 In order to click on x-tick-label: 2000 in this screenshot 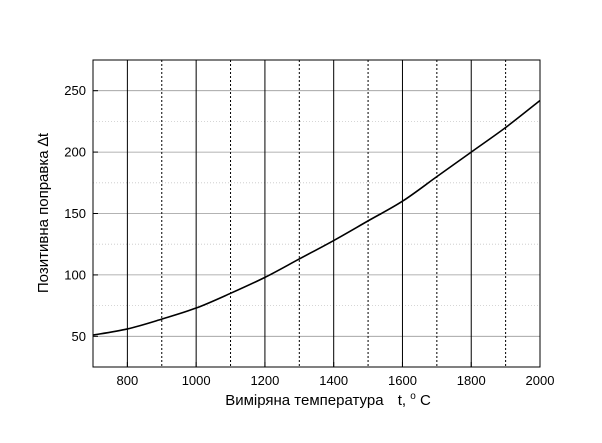, I will do `click(540, 380)`.